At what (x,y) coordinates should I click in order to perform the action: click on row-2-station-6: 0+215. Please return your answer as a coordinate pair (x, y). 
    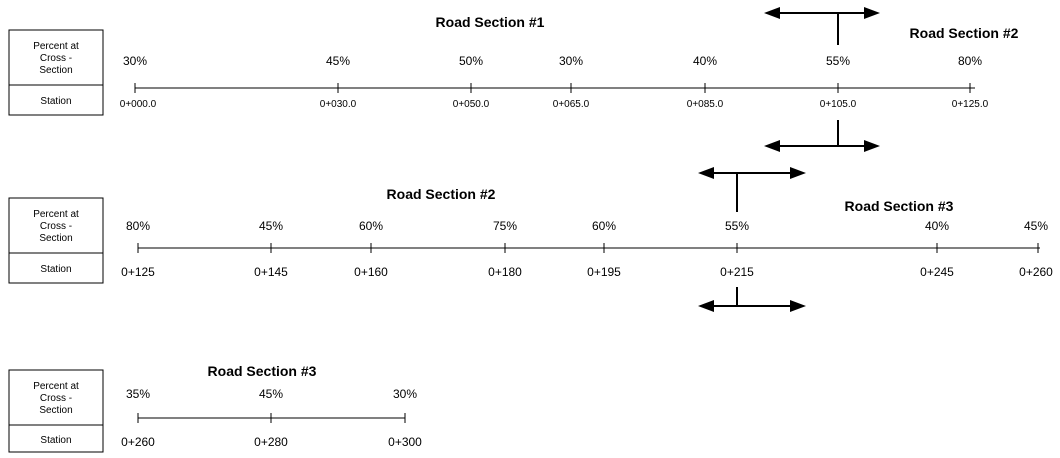
    Looking at the image, I should click on (737, 272).